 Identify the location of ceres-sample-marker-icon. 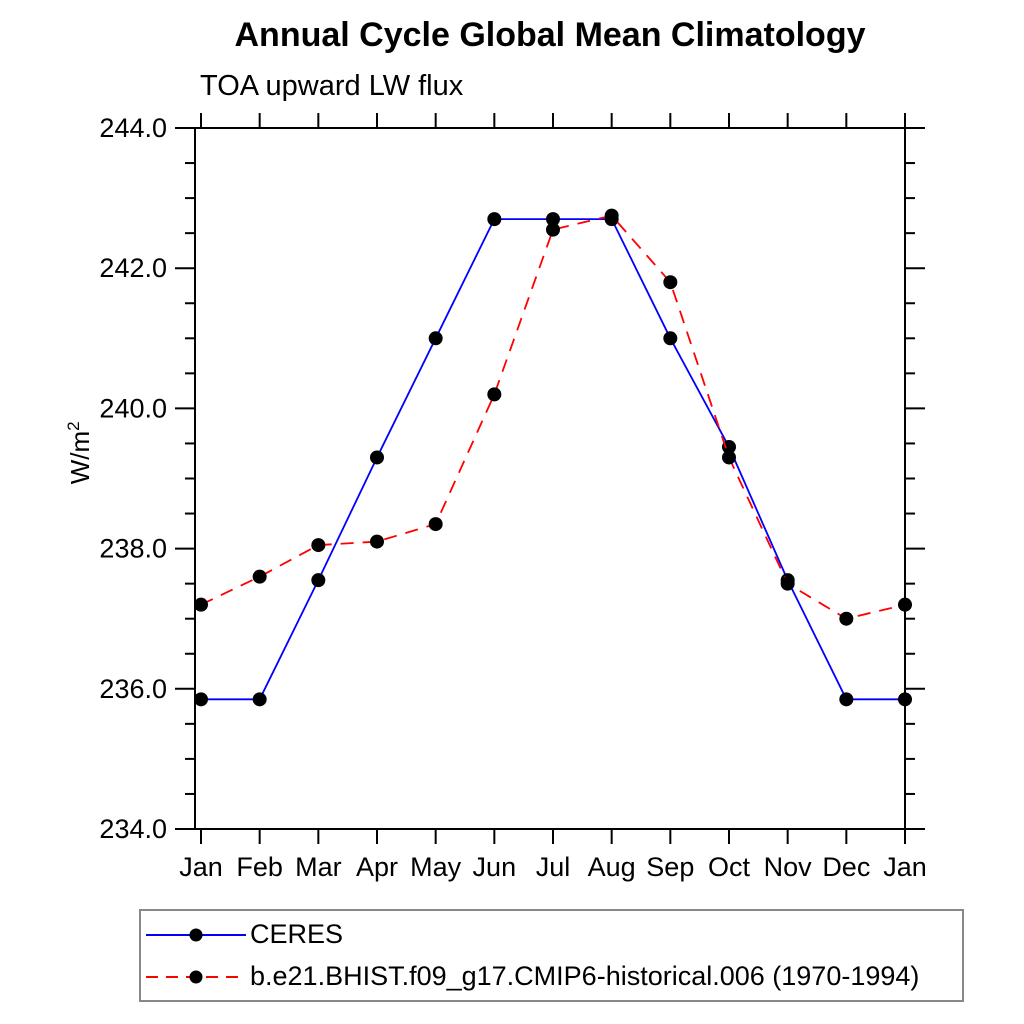
(196, 934).